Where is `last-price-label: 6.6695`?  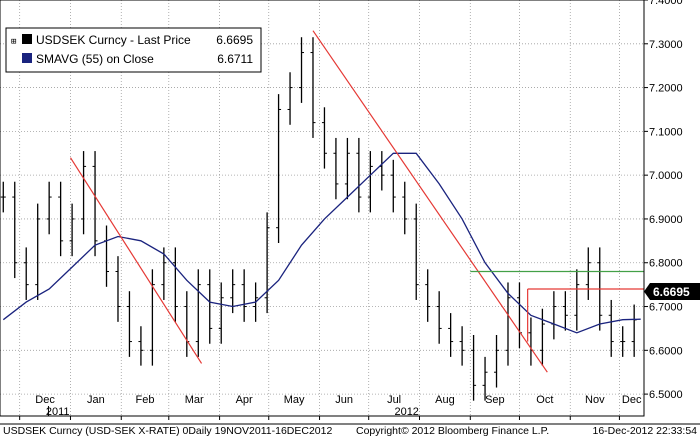 last-price-label: 6.6695 is located at coordinates (671, 292).